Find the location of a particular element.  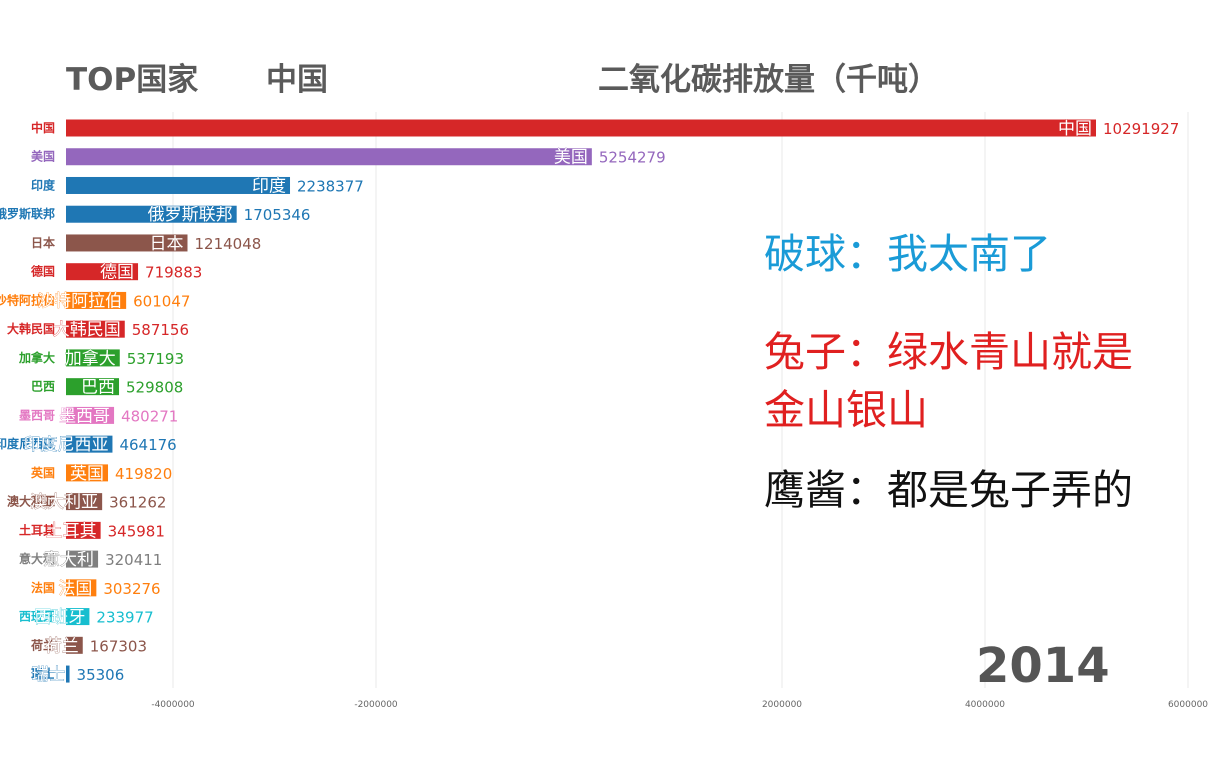

category-label: 印度尼西亚 is located at coordinates (27, 443).